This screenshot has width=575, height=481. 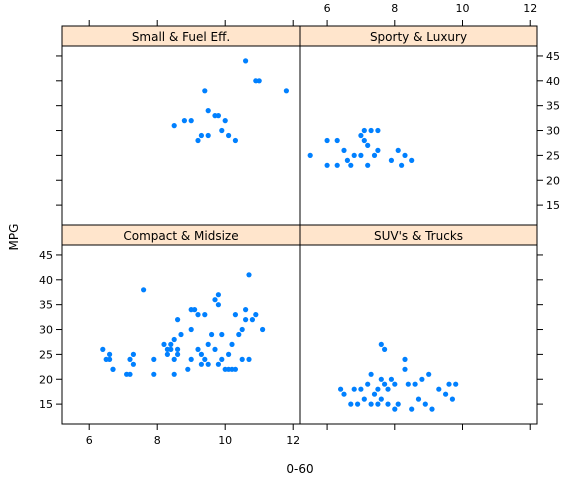 I want to click on y-tick-label: 30, so click(x=553, y=131).